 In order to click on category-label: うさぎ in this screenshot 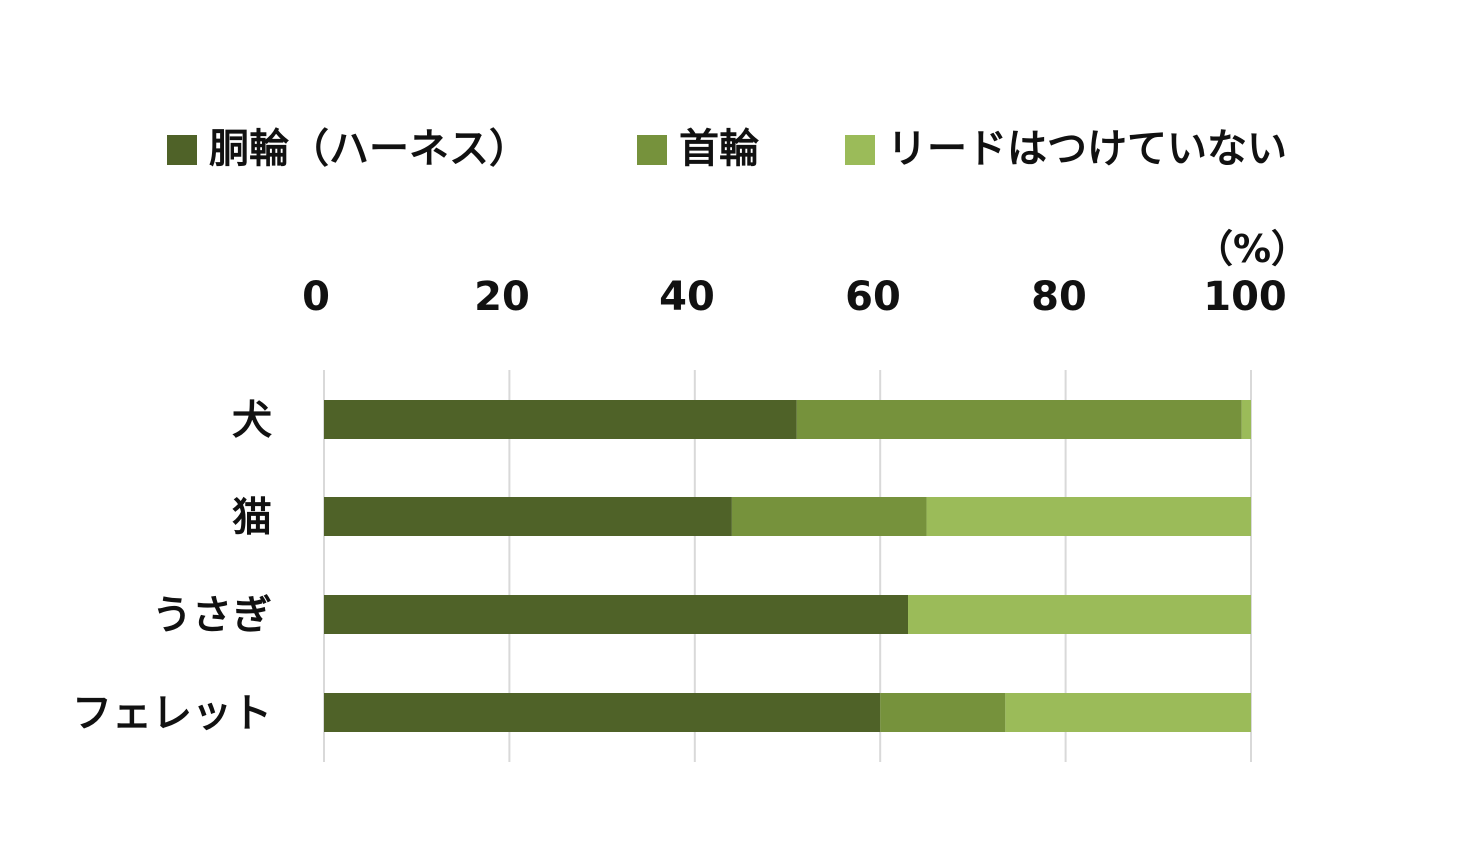, I will do `click(212, 616)`.